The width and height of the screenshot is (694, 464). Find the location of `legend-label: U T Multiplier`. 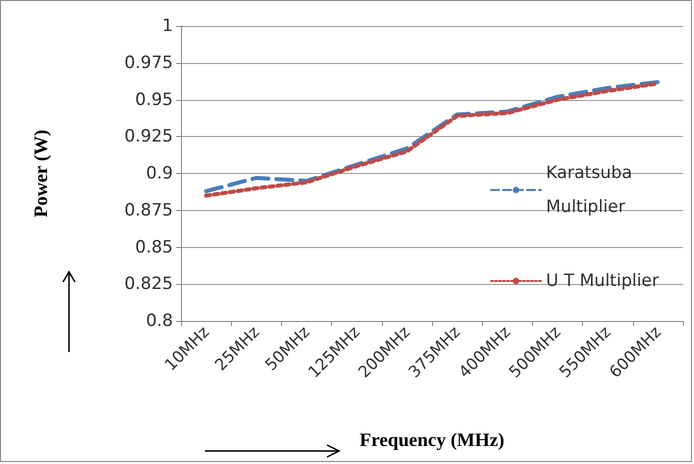

legend-label: U T Multiplier is located at coordinates (602, 281).